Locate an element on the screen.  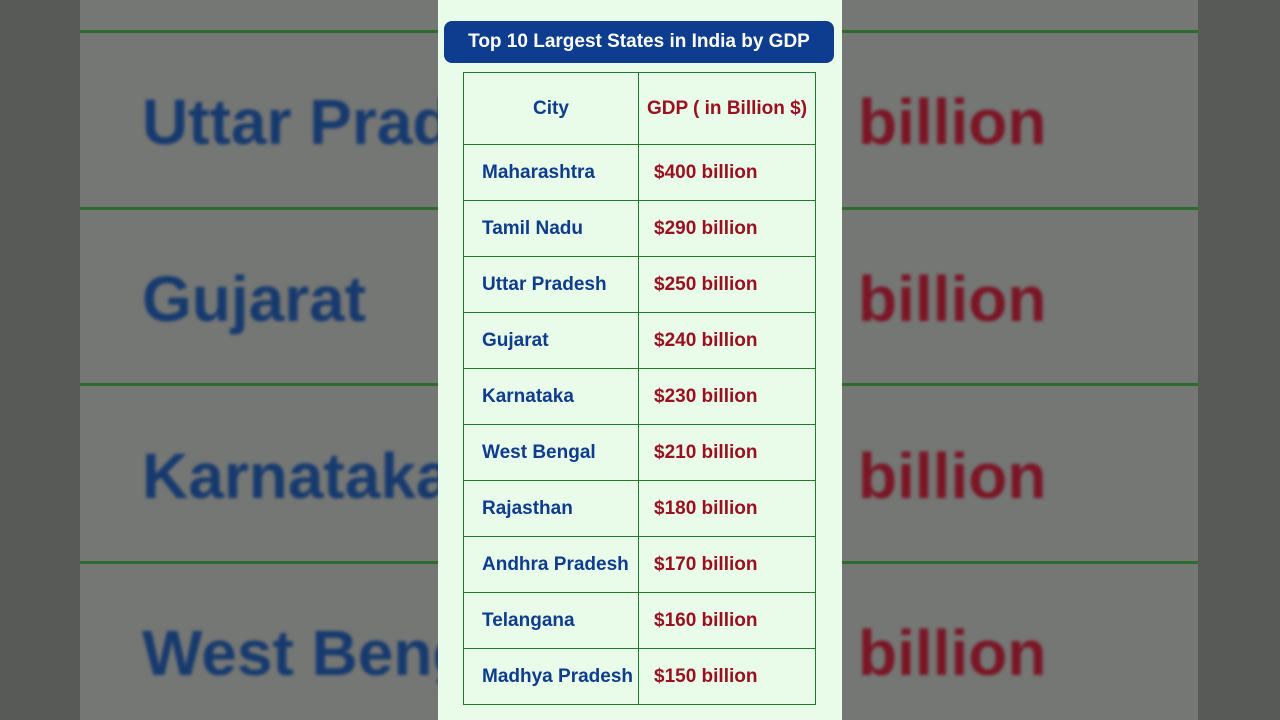
gdp-cell: $400 billion is located at coordinates (727, 172).